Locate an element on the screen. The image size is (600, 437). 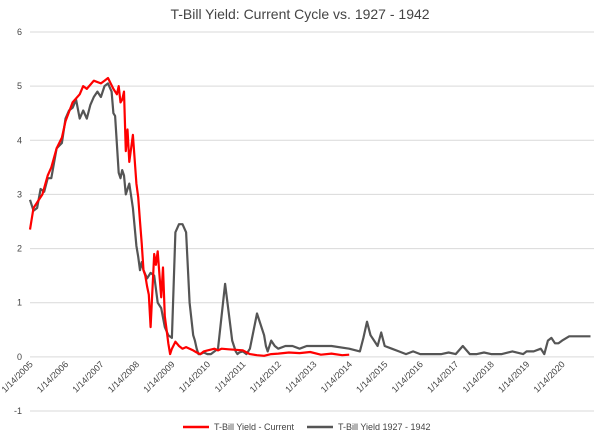
y-tick-label: 0 is located at coordinates (19, 357).